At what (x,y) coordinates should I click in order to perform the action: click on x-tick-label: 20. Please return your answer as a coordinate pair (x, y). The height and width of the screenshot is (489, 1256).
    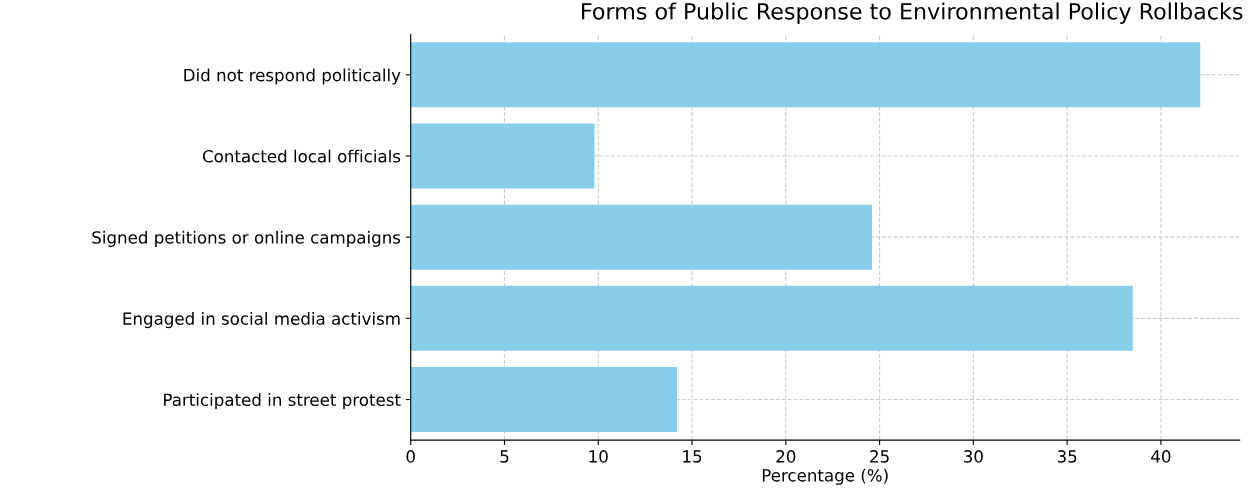
    Looking at the image, I should click on (786, 456).